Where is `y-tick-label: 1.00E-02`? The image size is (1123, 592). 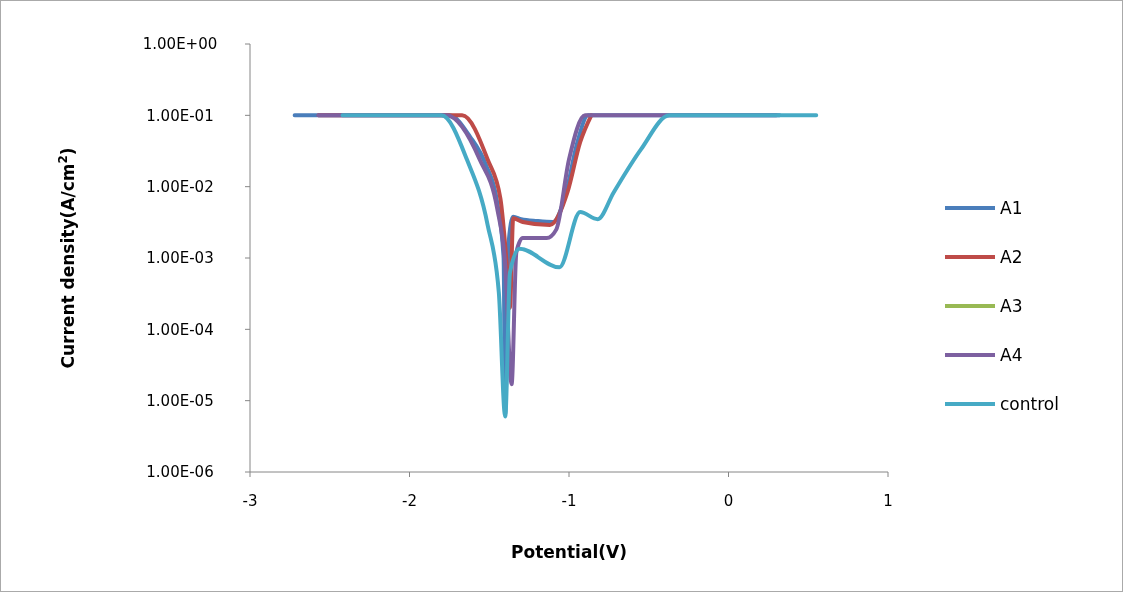 y-tick-label: 1.00E-02 is located at coordinates (180, 186).